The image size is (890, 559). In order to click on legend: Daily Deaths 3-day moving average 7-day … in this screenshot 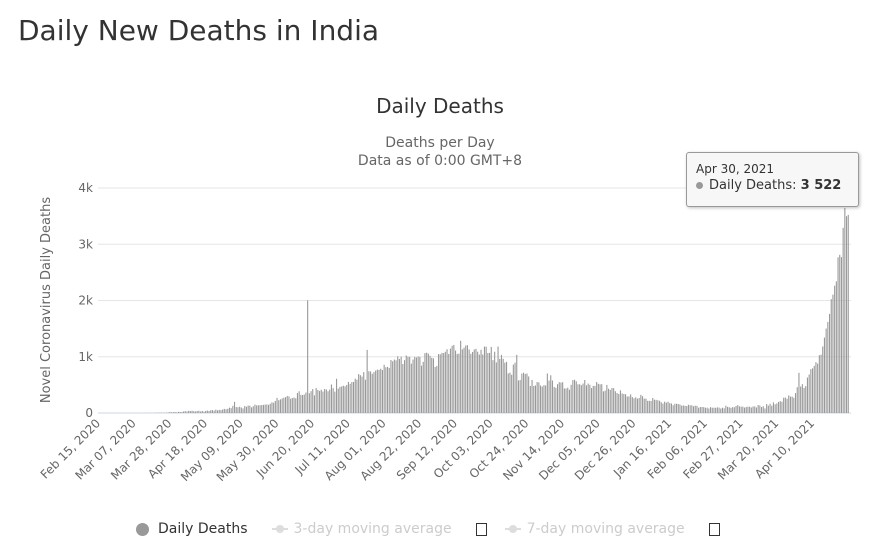, I will do `click(437, 529)`.